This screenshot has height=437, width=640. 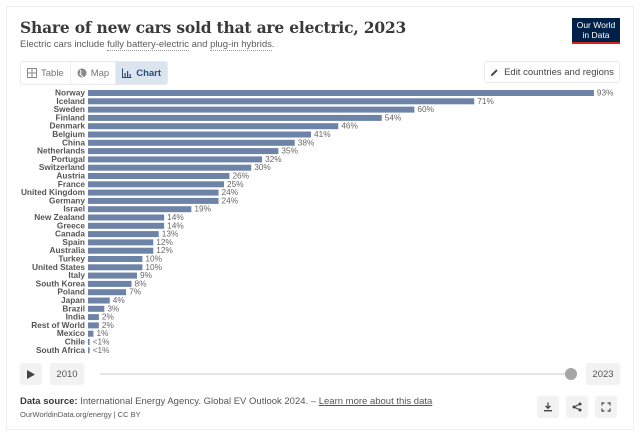 What do you see at coordinates (596, 35) in the screenshot?
I see `logo-line: in Data` at bounding box center [596, 35].